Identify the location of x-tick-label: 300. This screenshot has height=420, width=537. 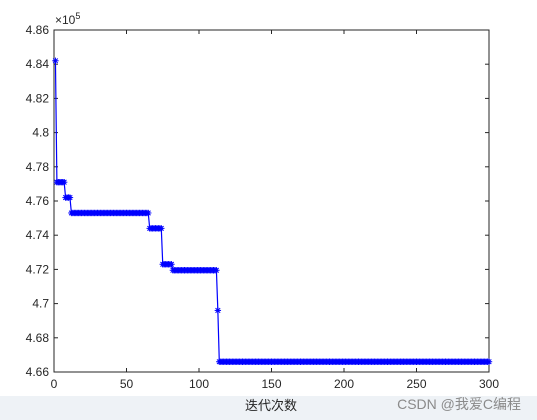
(489, 384).